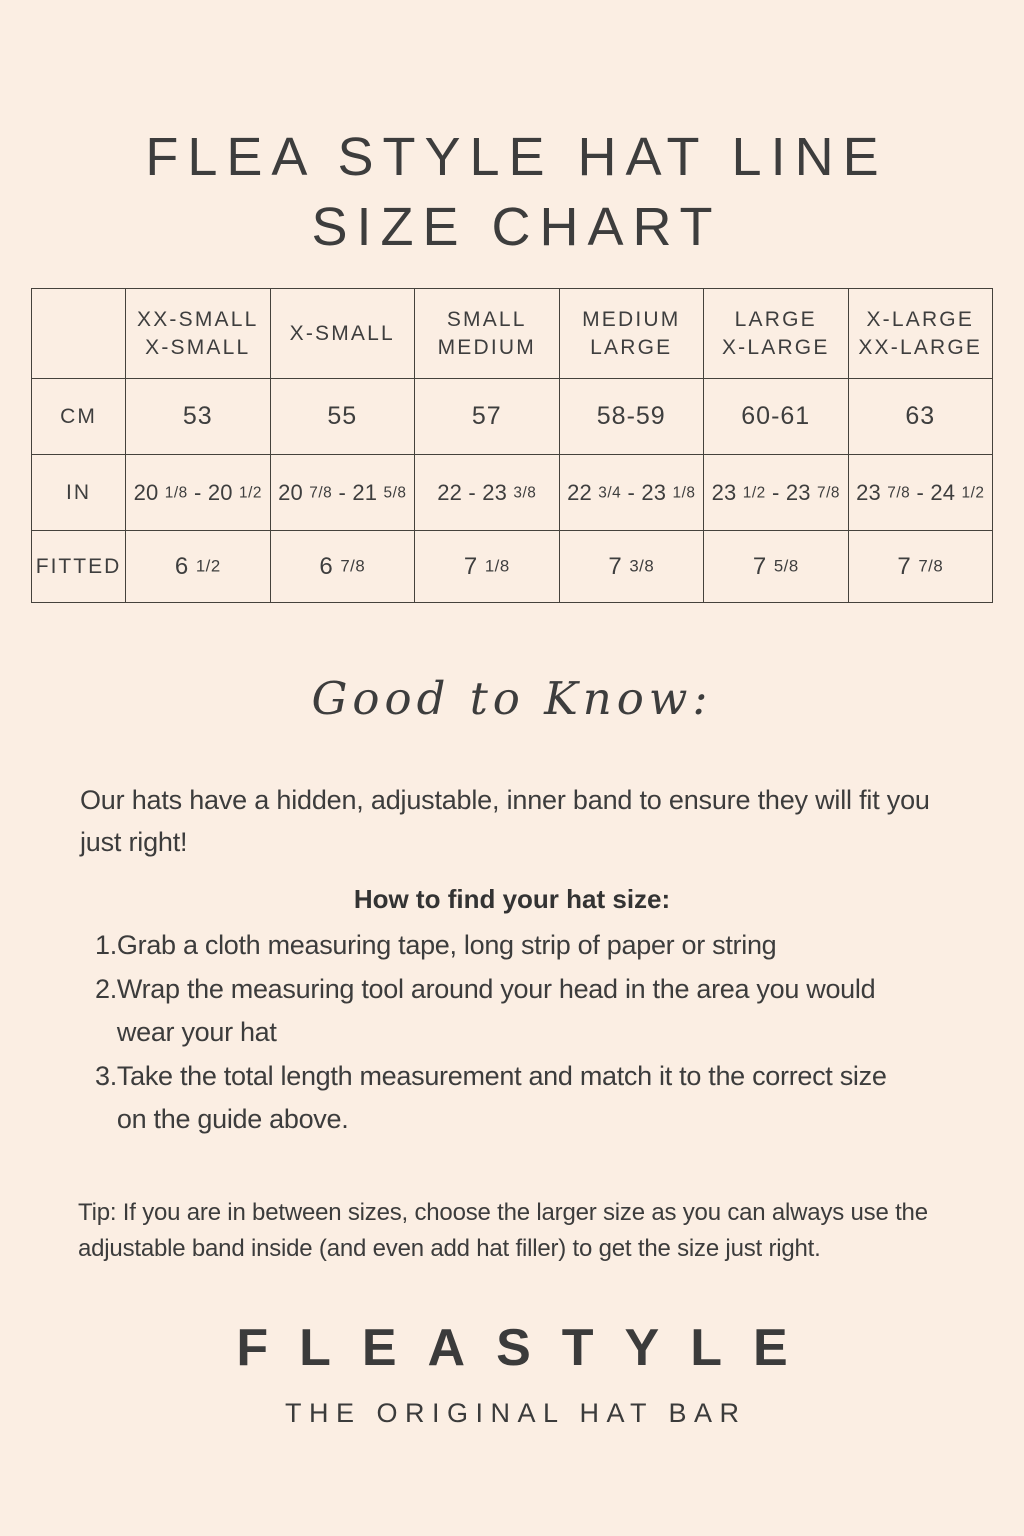 This screenshot has width=1024, height=1536. Describe the element at coordinates (487, 566) in the screenshot. I see `fitted-value: 7 1/8` at that location.